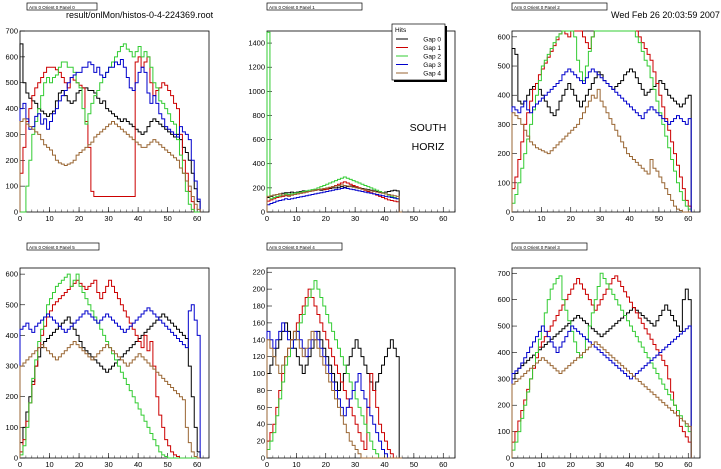  I want to click on file-label: result/onlMon/histos-0-4-224369.root, so click(140, 15).